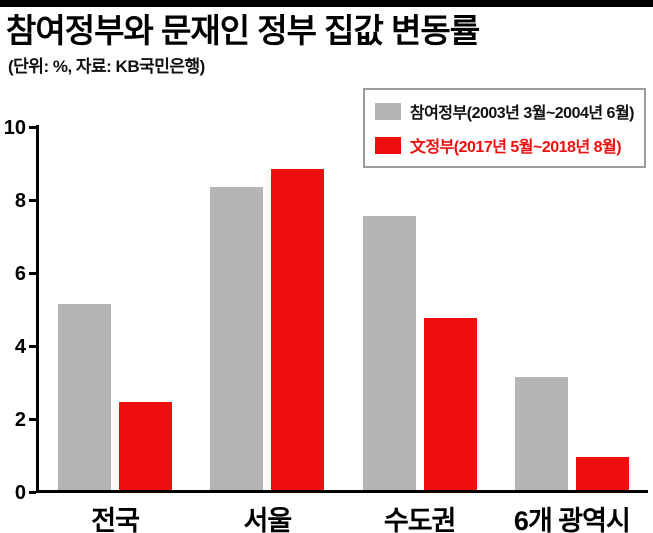 This screenshot has height=533, width=653. Describe the element at coordinates (115, 519) in the screenshot. I see `x-label-1: 전국` at that location.